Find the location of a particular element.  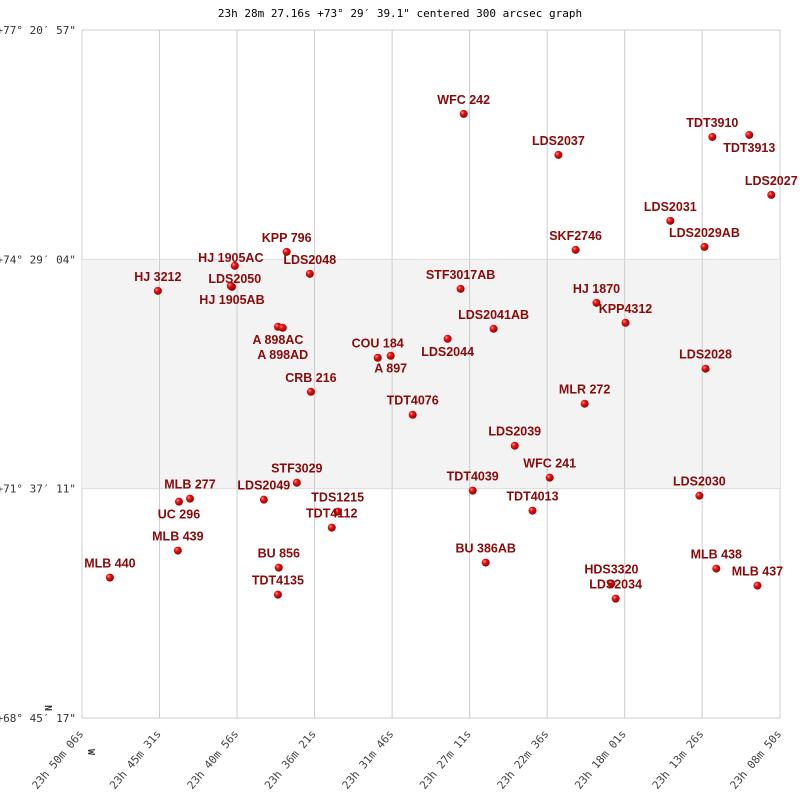

x-tick-label: 23h 27m 11s is located at coordinates (445, 760).